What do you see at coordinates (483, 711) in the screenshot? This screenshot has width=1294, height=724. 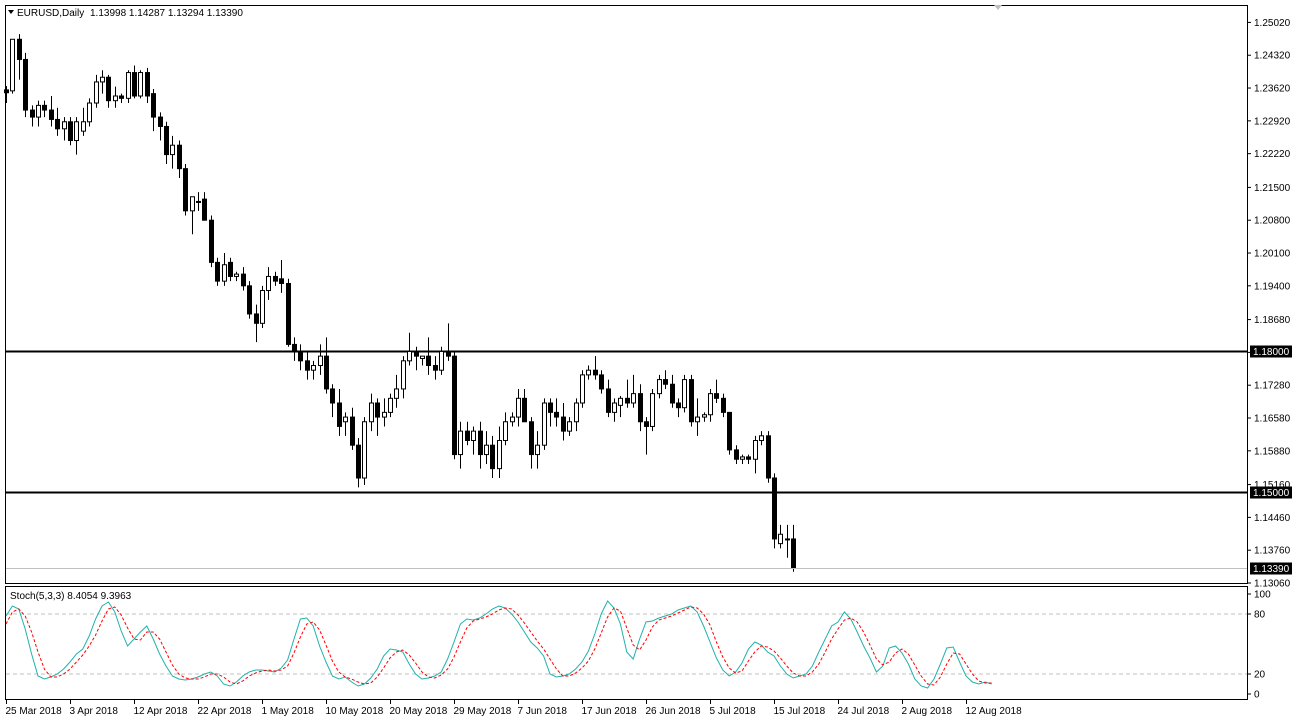 I see `time-tick-label: 29 May 2018` at bounding box center [483, 711].